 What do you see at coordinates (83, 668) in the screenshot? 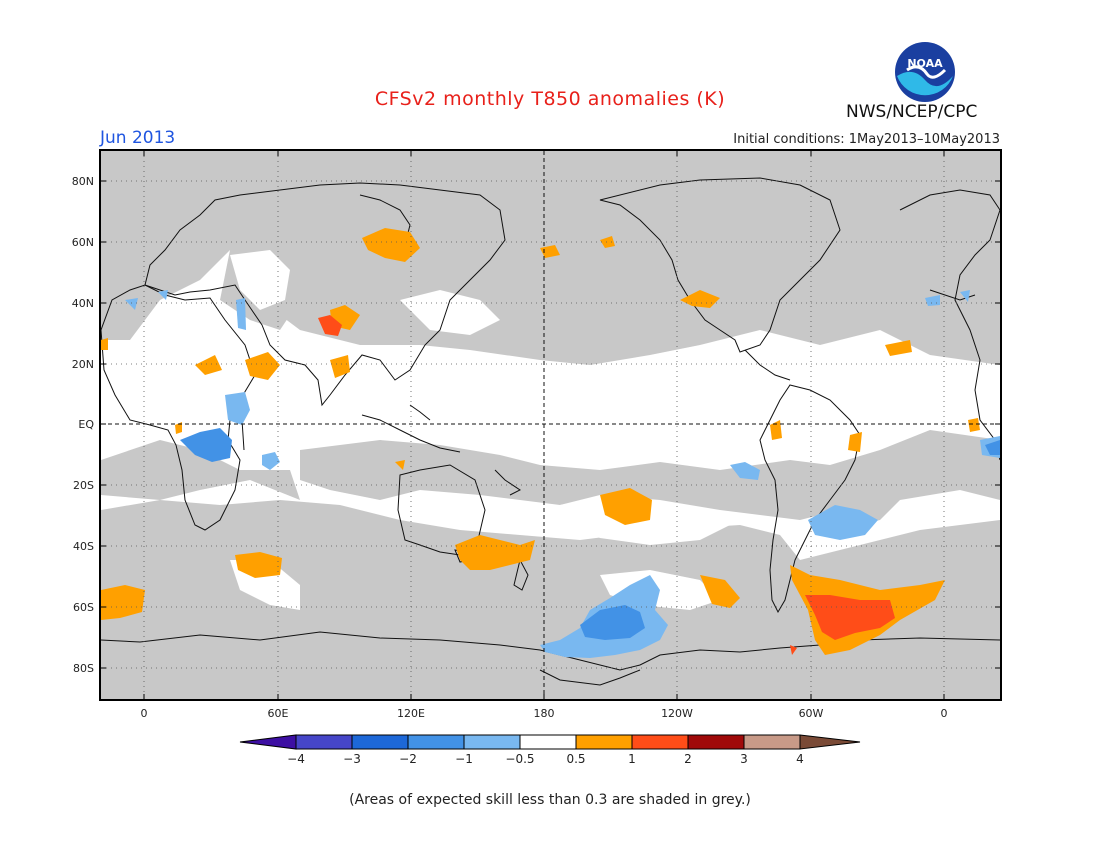
I see `lat-label-80s: 80S` at bounding box center [83, 668].